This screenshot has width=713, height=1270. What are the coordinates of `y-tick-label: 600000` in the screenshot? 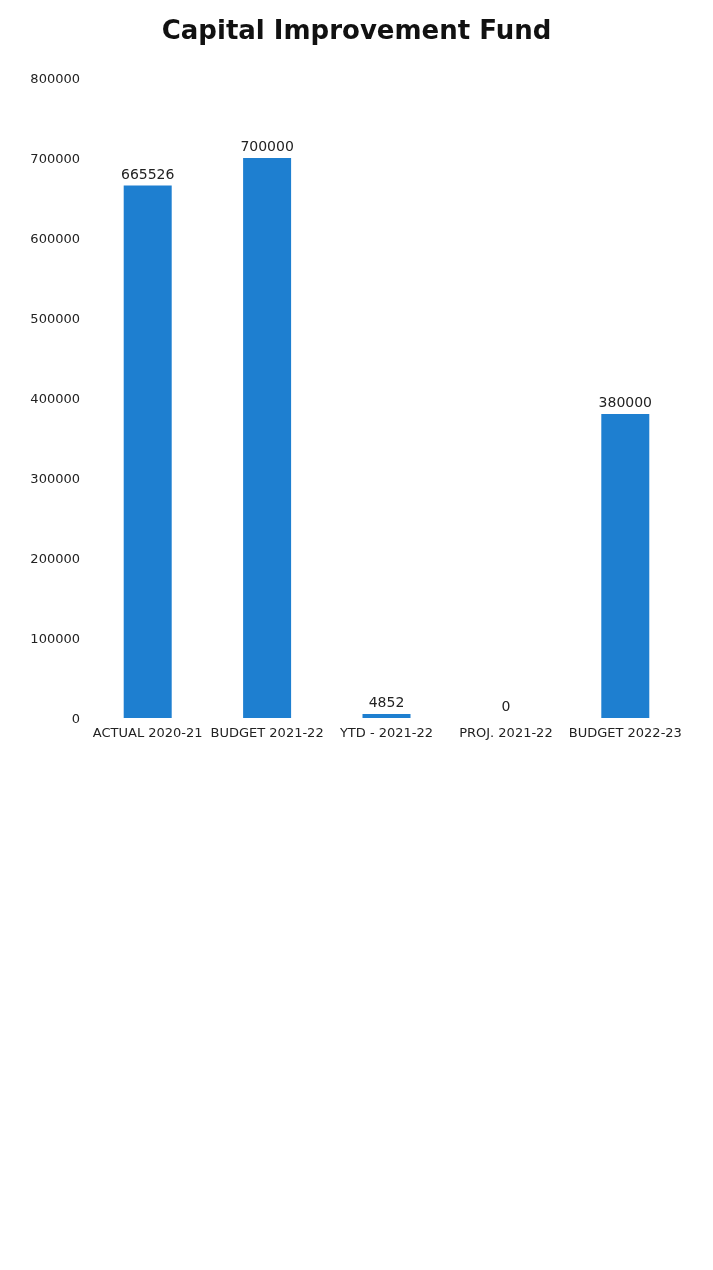 It's located at (55, 238).